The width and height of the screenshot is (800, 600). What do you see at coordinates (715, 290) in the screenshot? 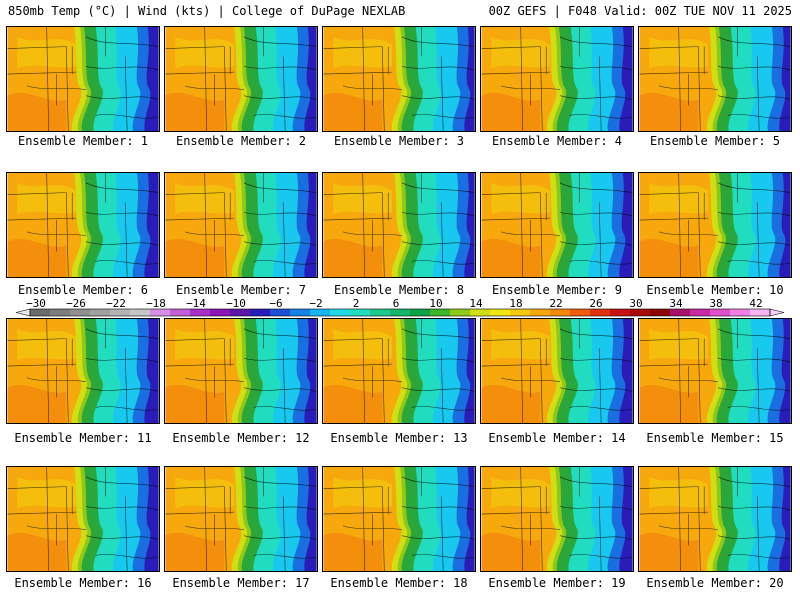
I see `member-label: Ensemble Member: 10` at bounding box center [715, 290].